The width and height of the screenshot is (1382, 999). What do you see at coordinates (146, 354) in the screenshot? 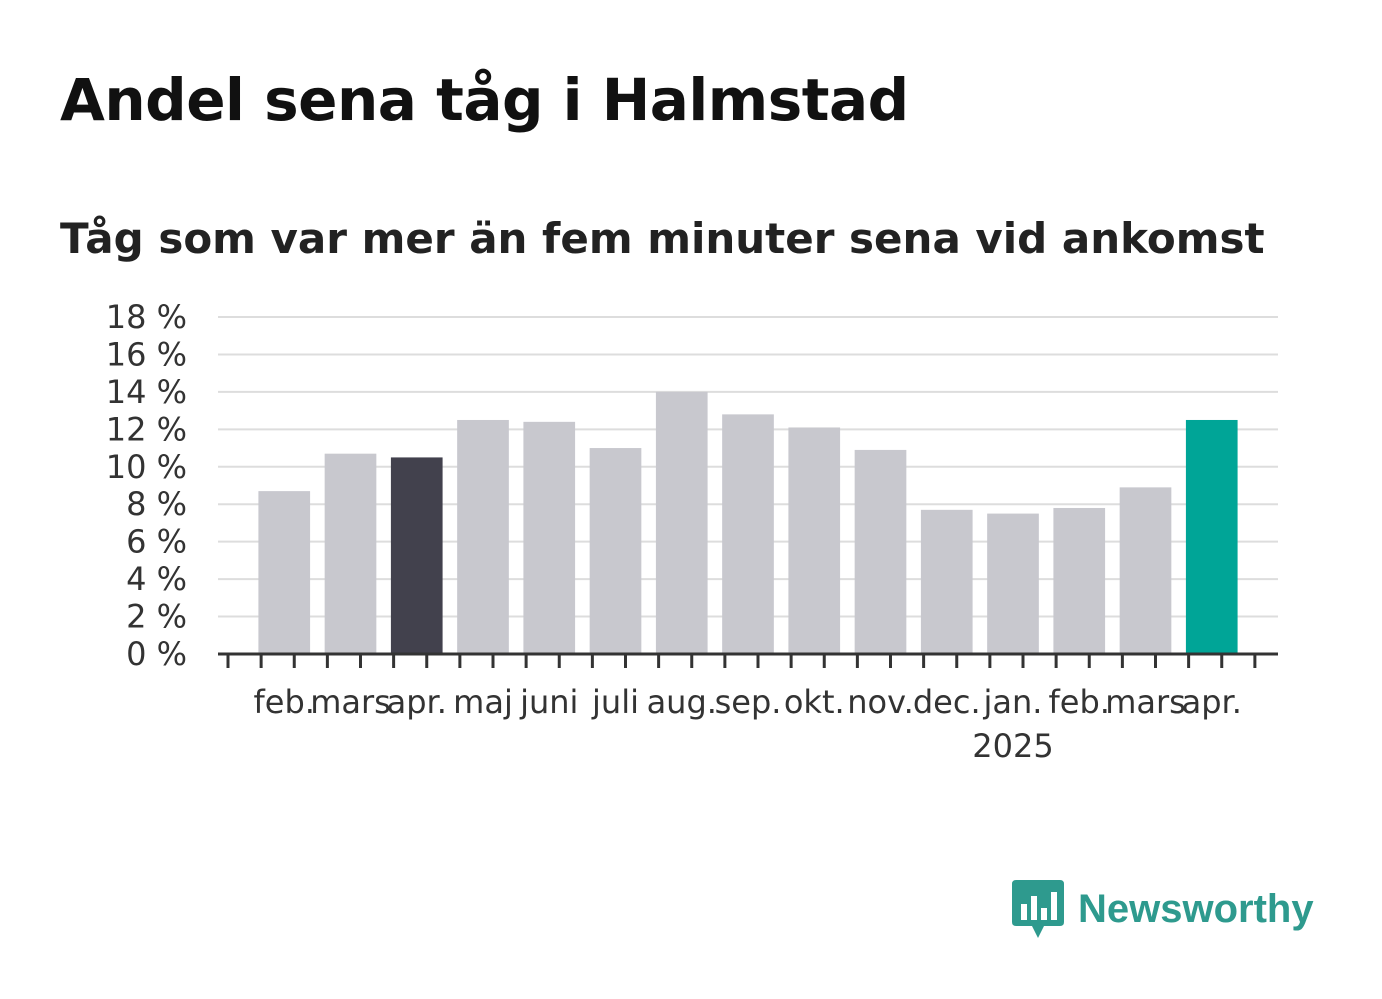
I see `y-tick-label: 16 %` at bounding box center [146, 354].